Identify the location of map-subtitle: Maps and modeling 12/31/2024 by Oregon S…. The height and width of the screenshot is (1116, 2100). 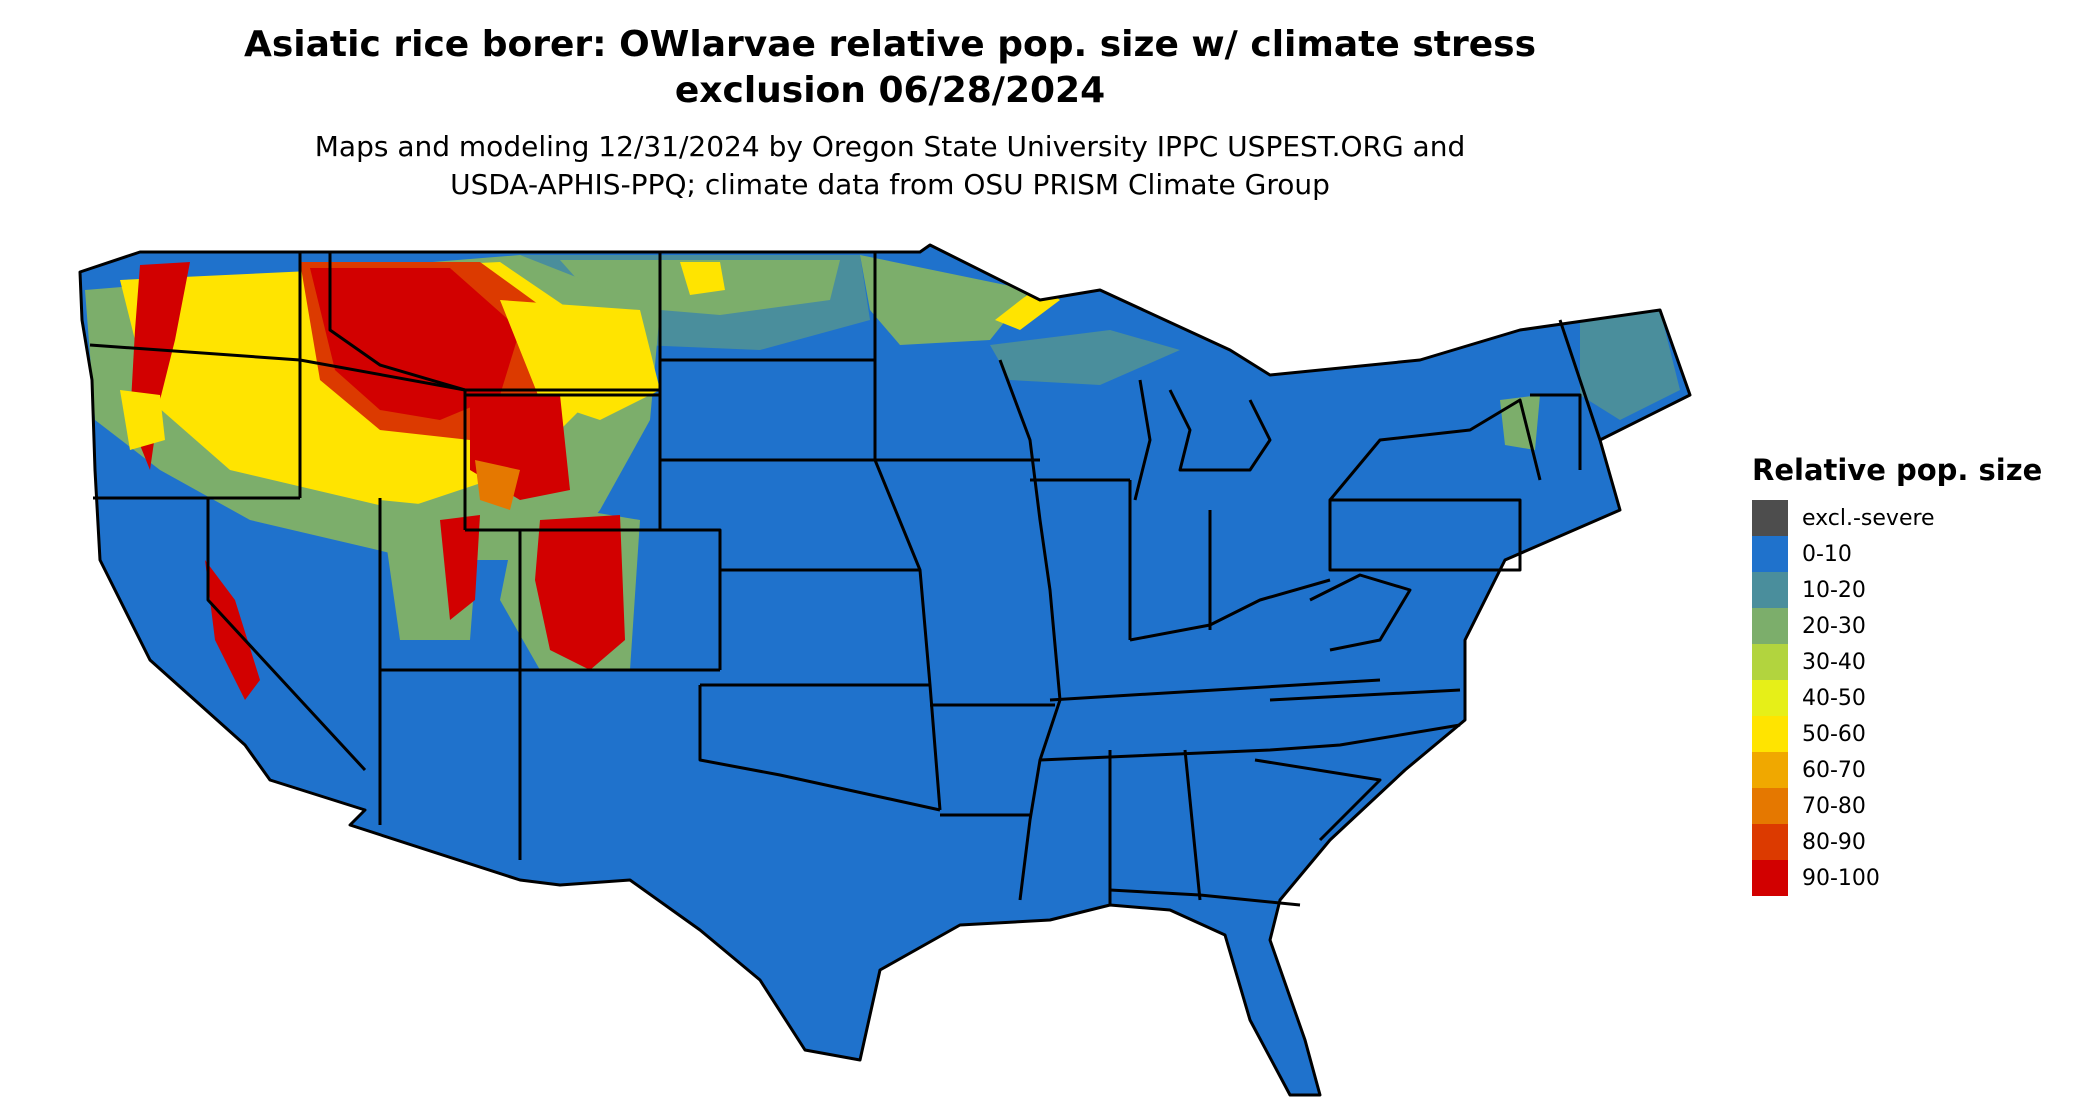
(890, 166).